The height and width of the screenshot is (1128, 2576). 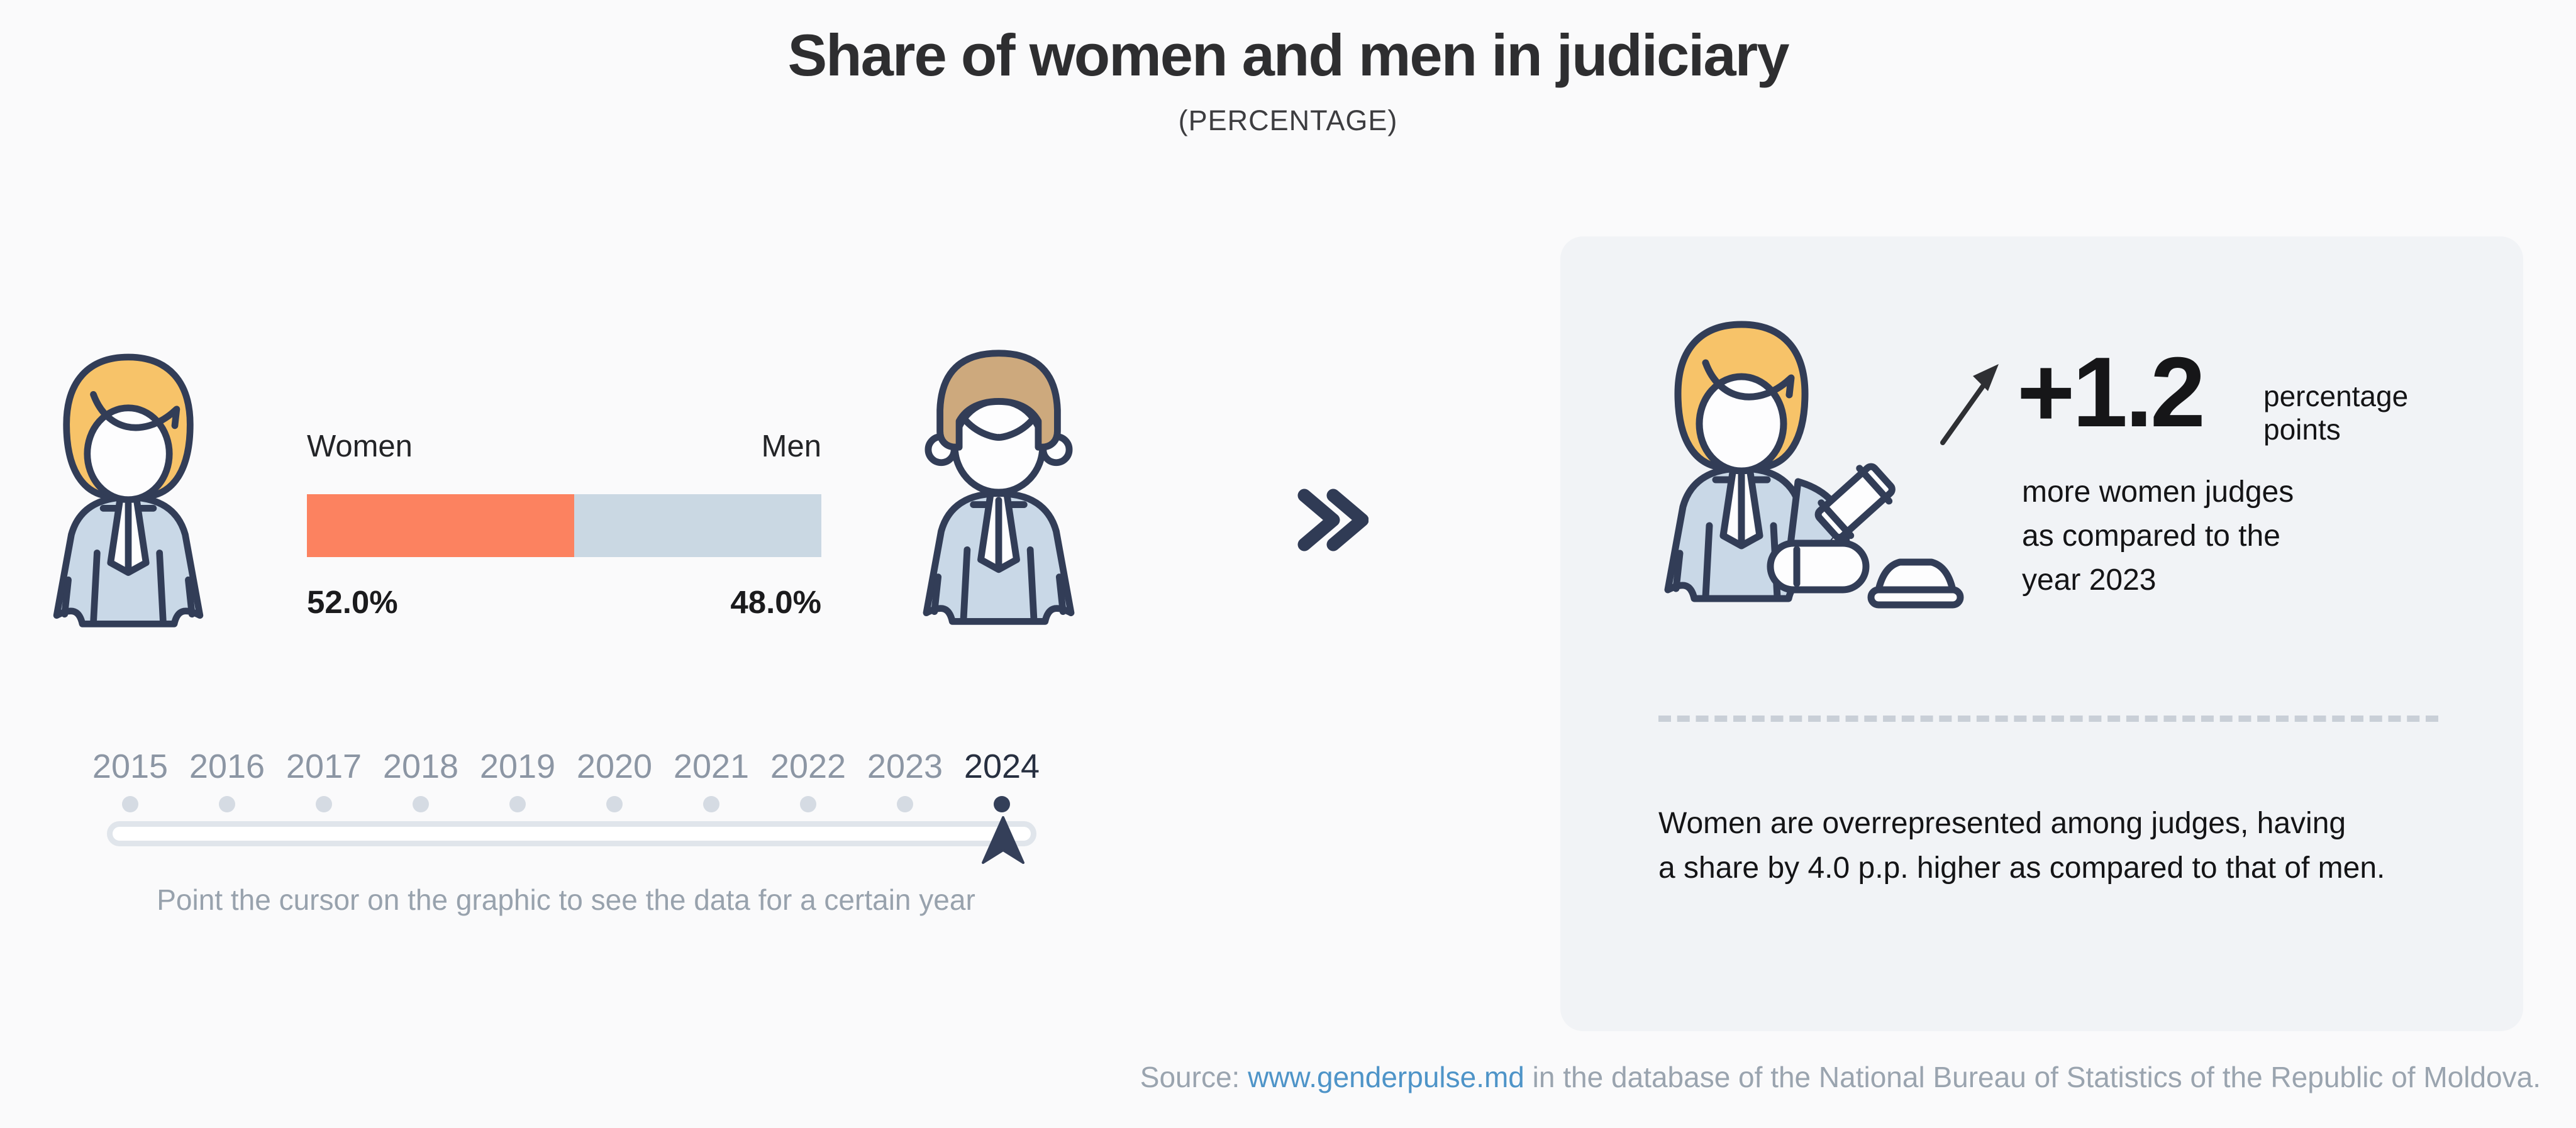 I want to click on men-value: 48.0%, so click(x=775, y=602).